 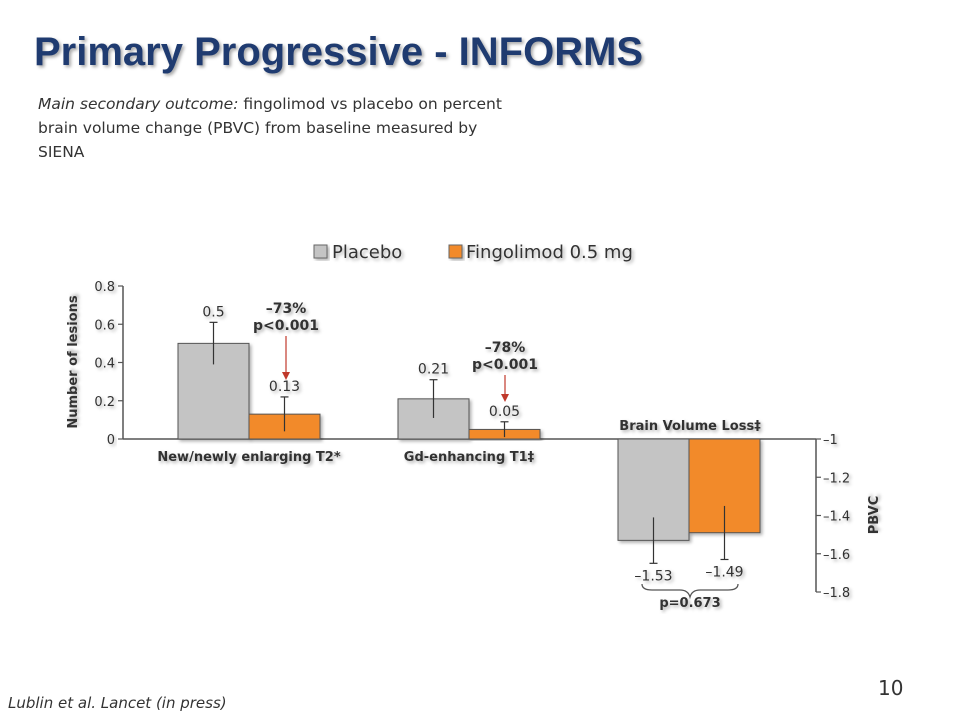 I want to click on lesion-tick-label: 0.6, so click(x=104, y=325).